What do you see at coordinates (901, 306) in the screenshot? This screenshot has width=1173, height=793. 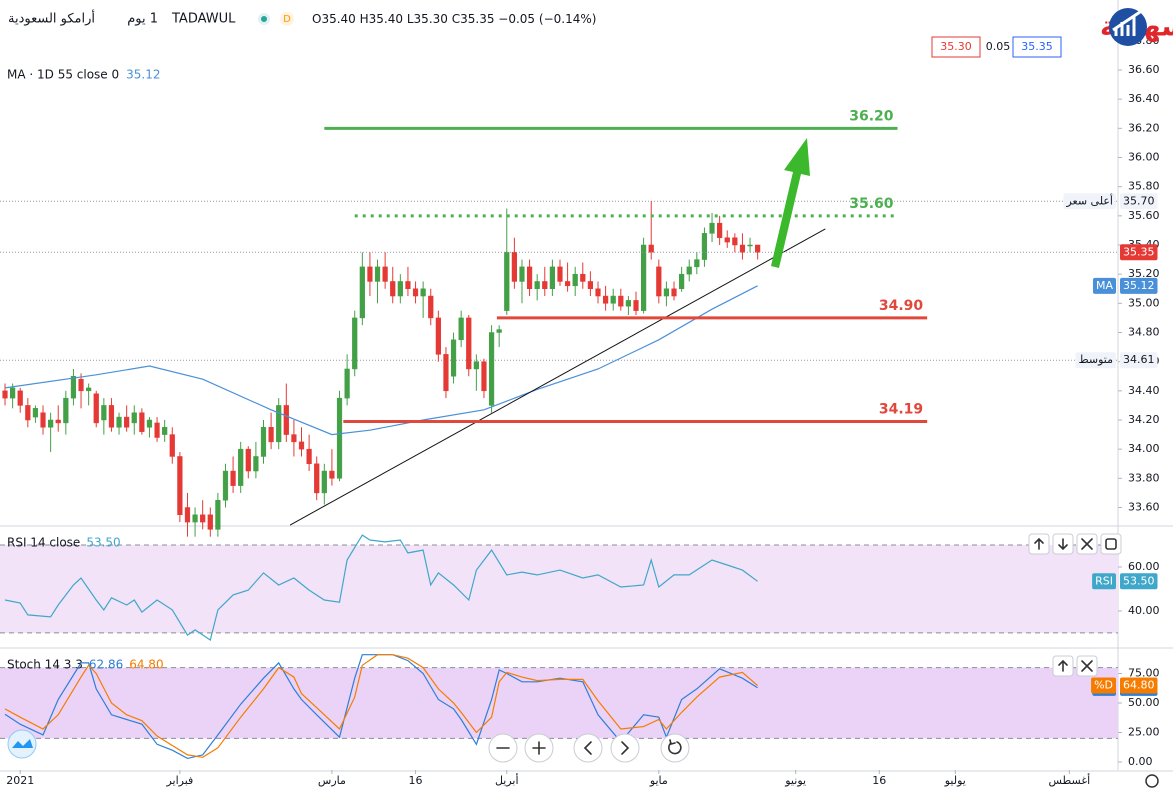 I see `level-label: 34.90` at bounding box center [901, 306].